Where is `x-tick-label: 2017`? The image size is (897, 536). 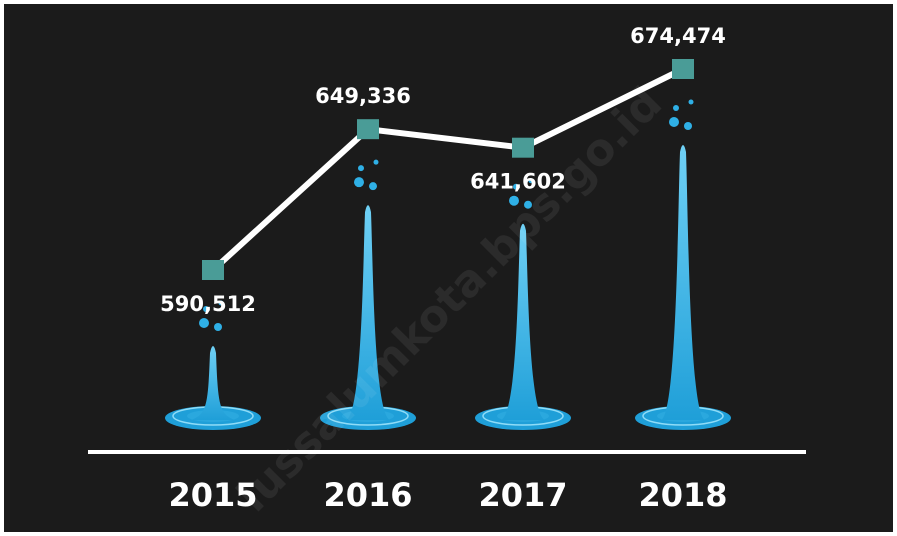
x-tick-label: 2017 is located at coordinates (522, 495).